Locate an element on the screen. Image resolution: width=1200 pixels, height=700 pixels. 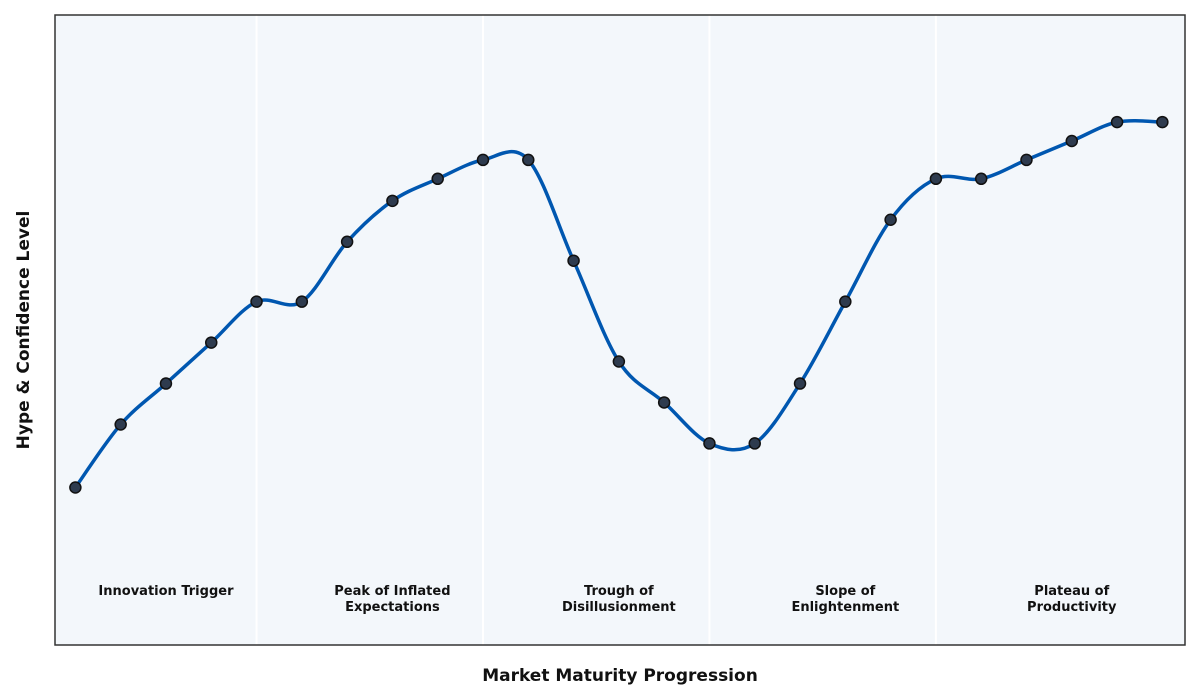
phase-label-5: Plateau of Productivity is located at coordinates (1072, 599).